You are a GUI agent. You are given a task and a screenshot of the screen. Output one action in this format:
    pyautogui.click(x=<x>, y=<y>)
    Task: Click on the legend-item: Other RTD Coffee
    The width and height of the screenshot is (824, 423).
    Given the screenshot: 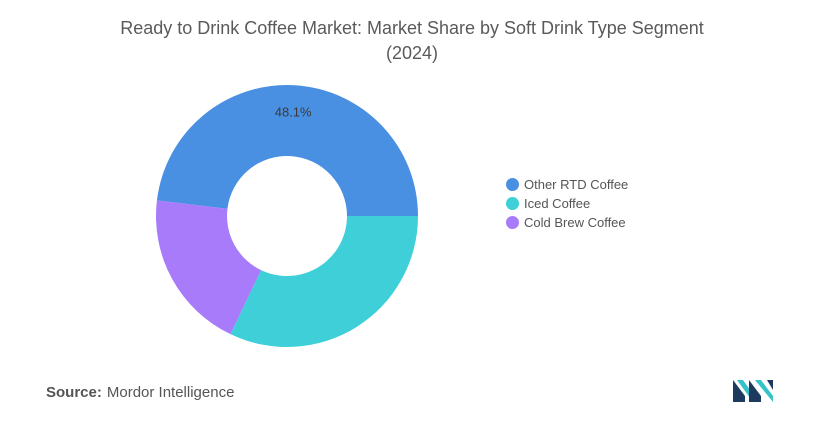 What is the action you would take?
    pyautogui.click(x=567, y=184)
    